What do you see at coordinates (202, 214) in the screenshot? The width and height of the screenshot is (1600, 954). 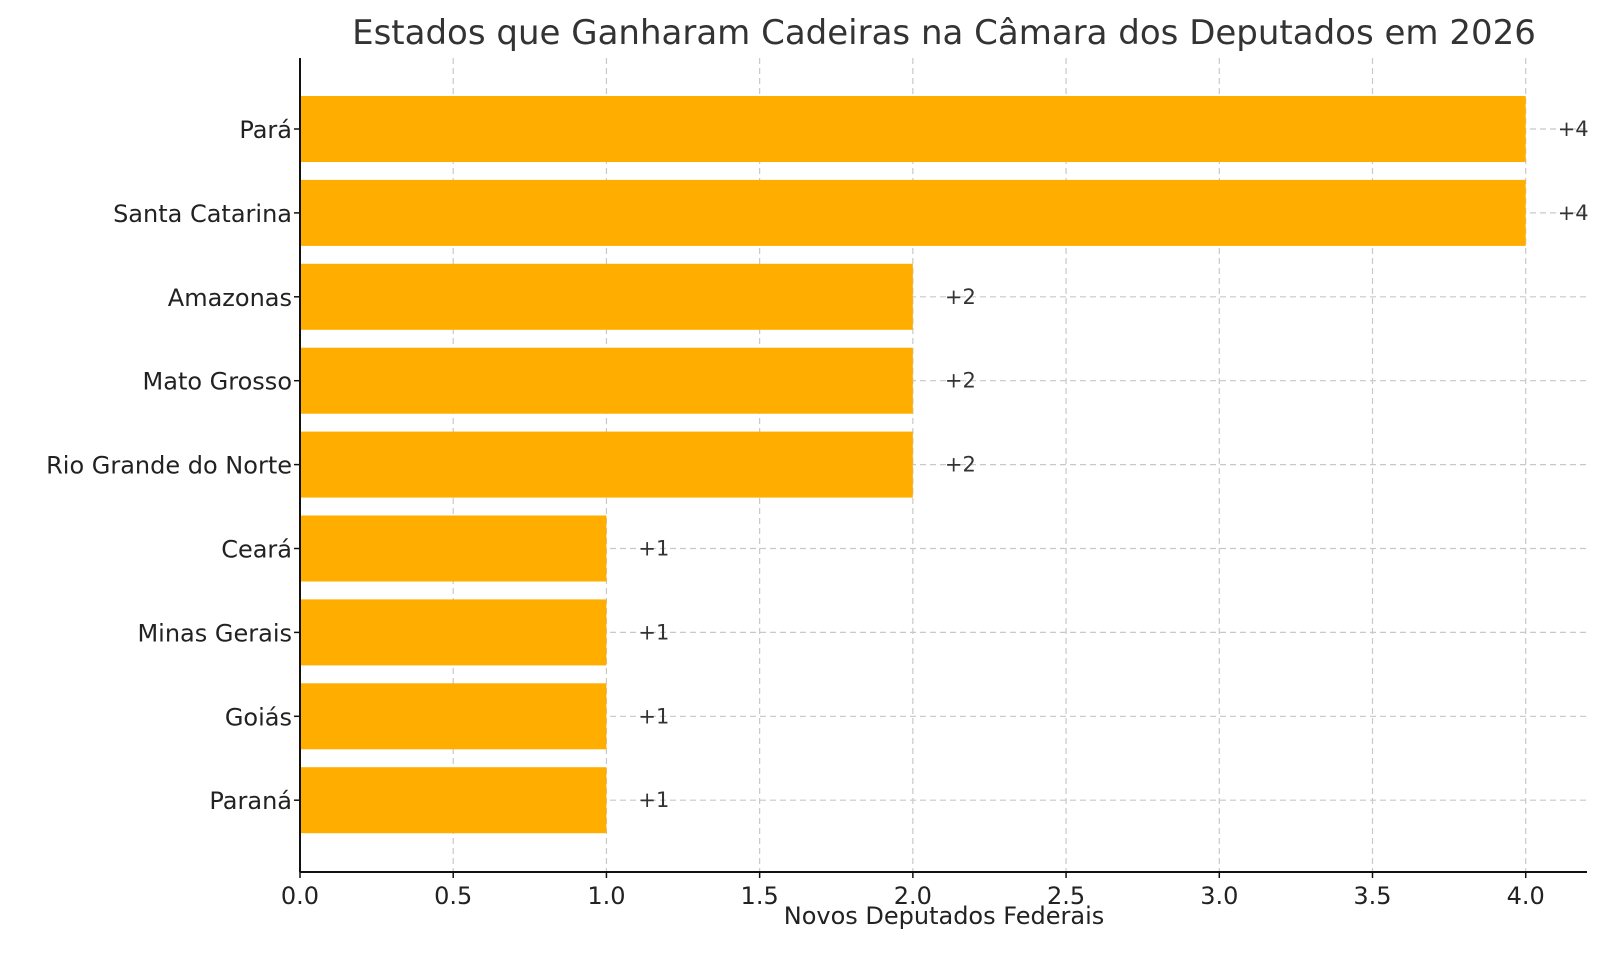 I see `category-label-1: Santa Catarina` at bounding box center [202, 214].